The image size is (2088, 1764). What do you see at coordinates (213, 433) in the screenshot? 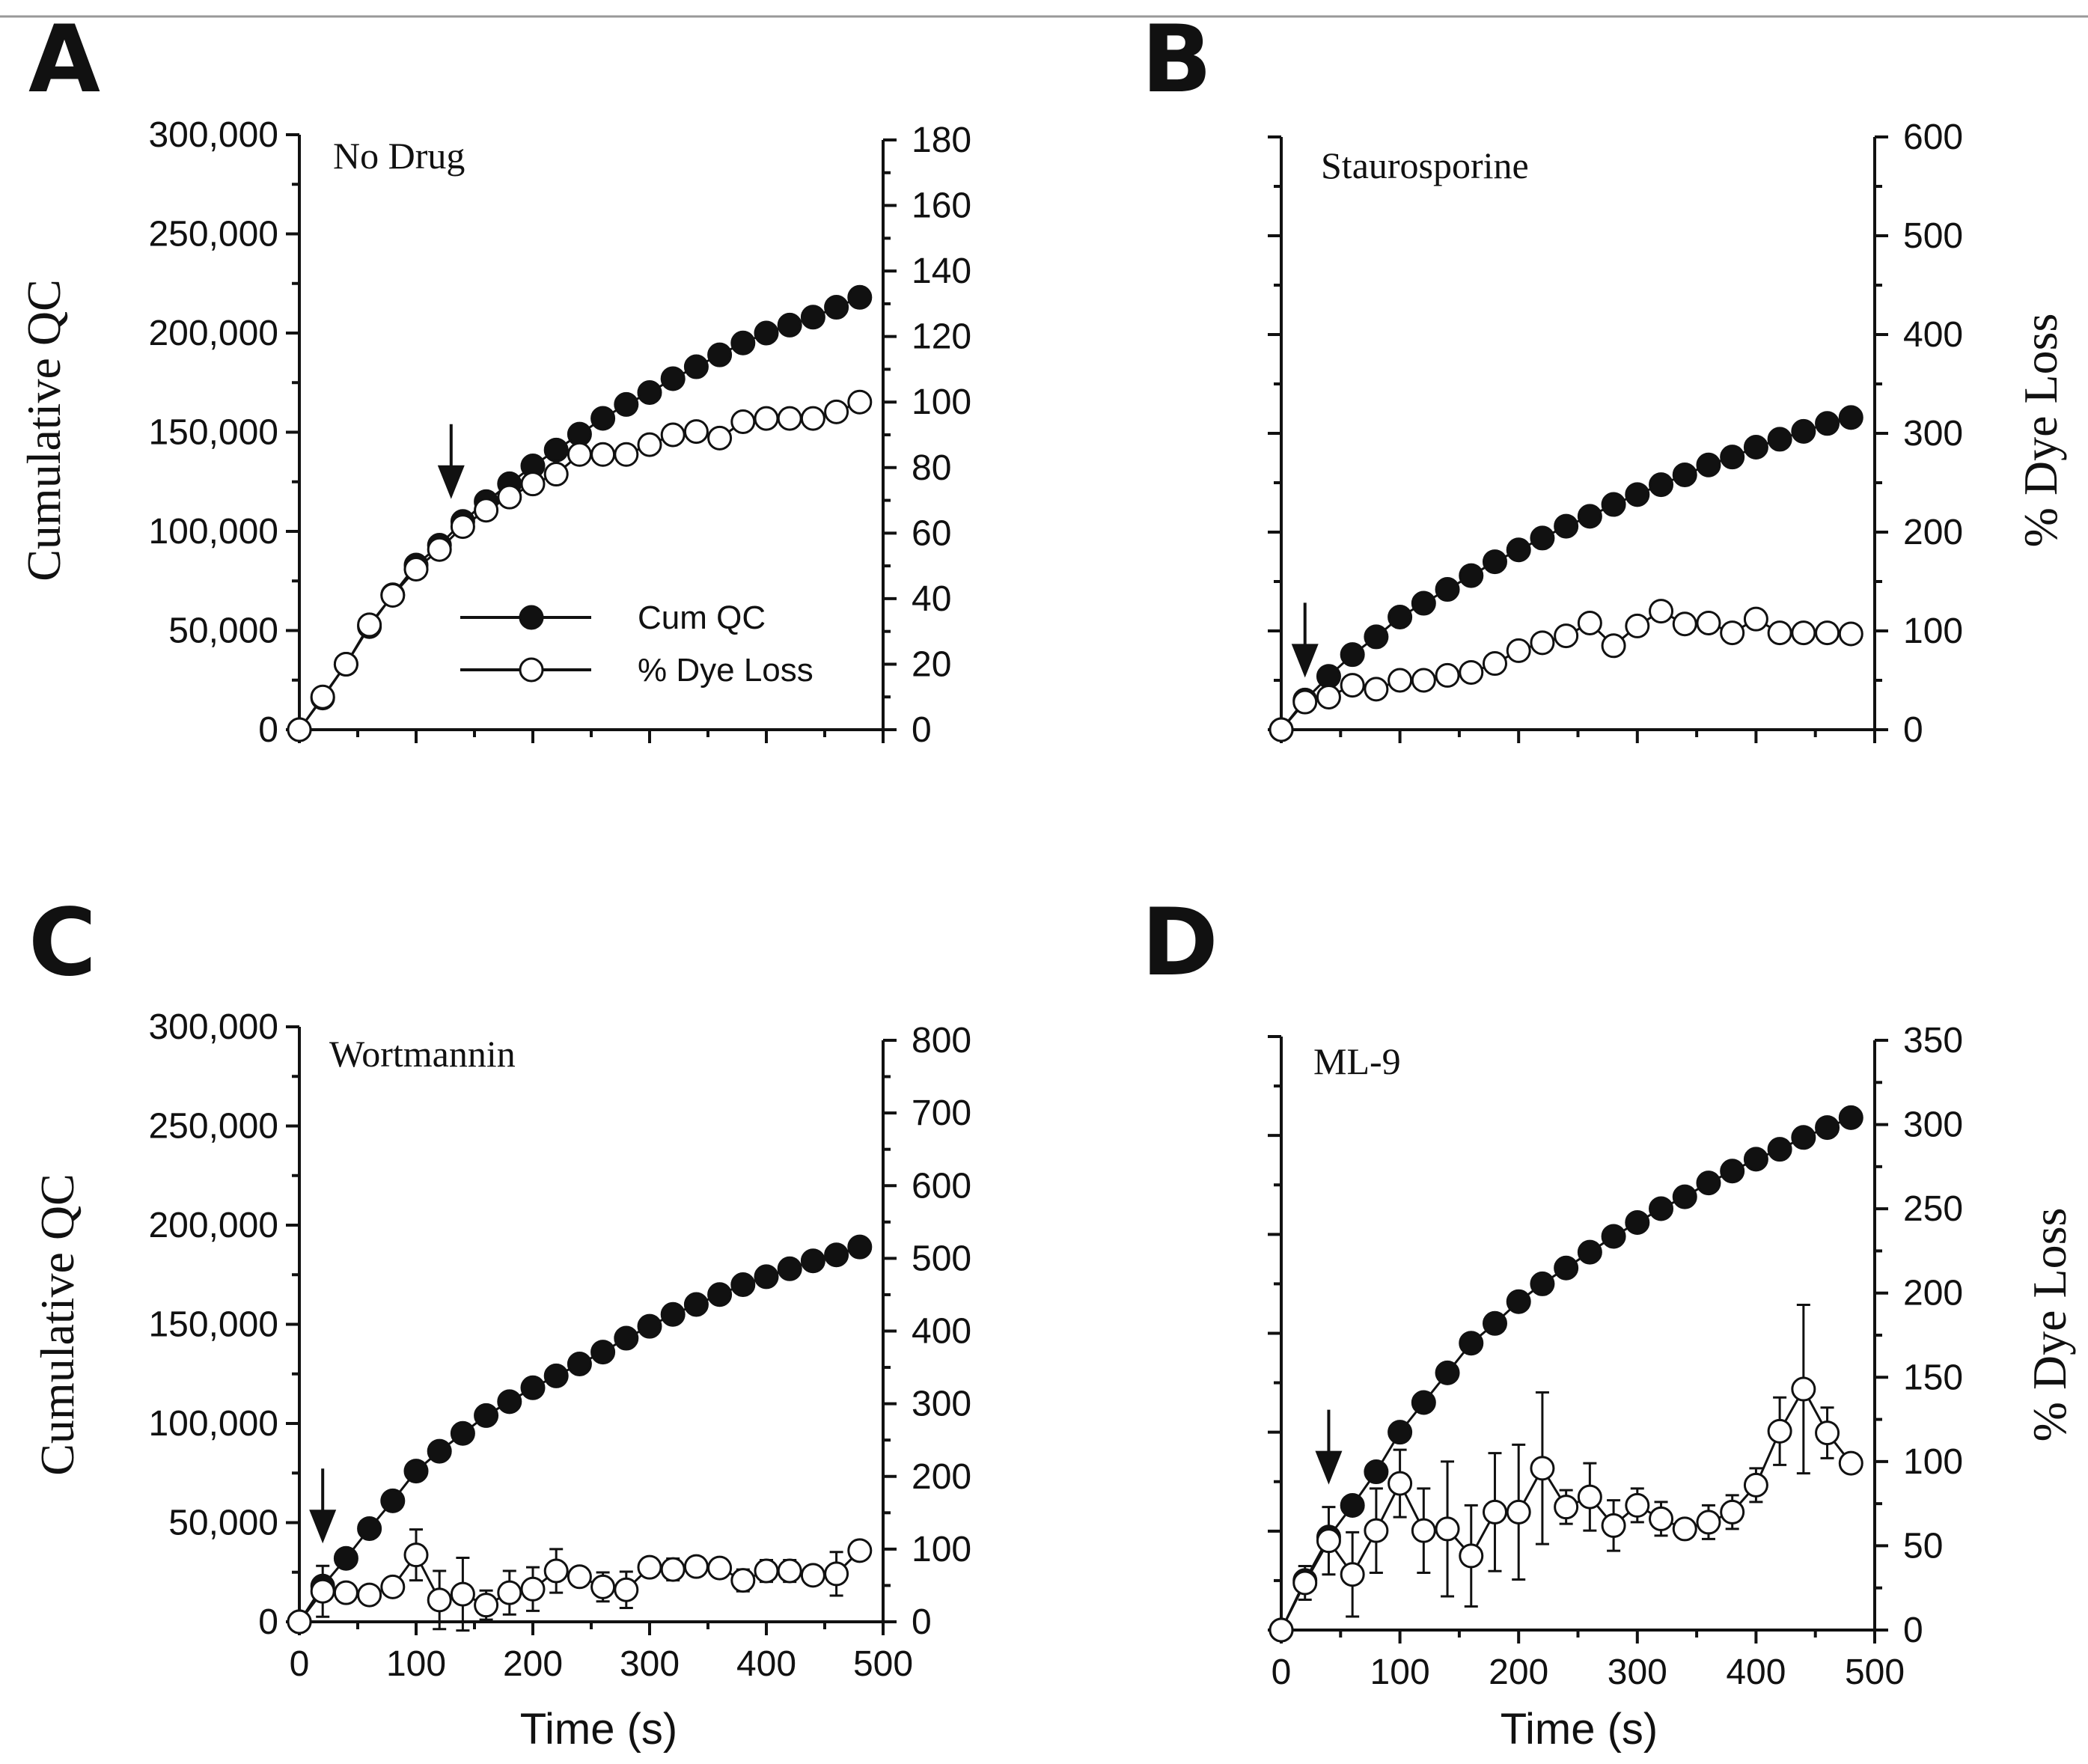
I see `y-left-tick-label: 150,000` at bounding box center [213, 433].